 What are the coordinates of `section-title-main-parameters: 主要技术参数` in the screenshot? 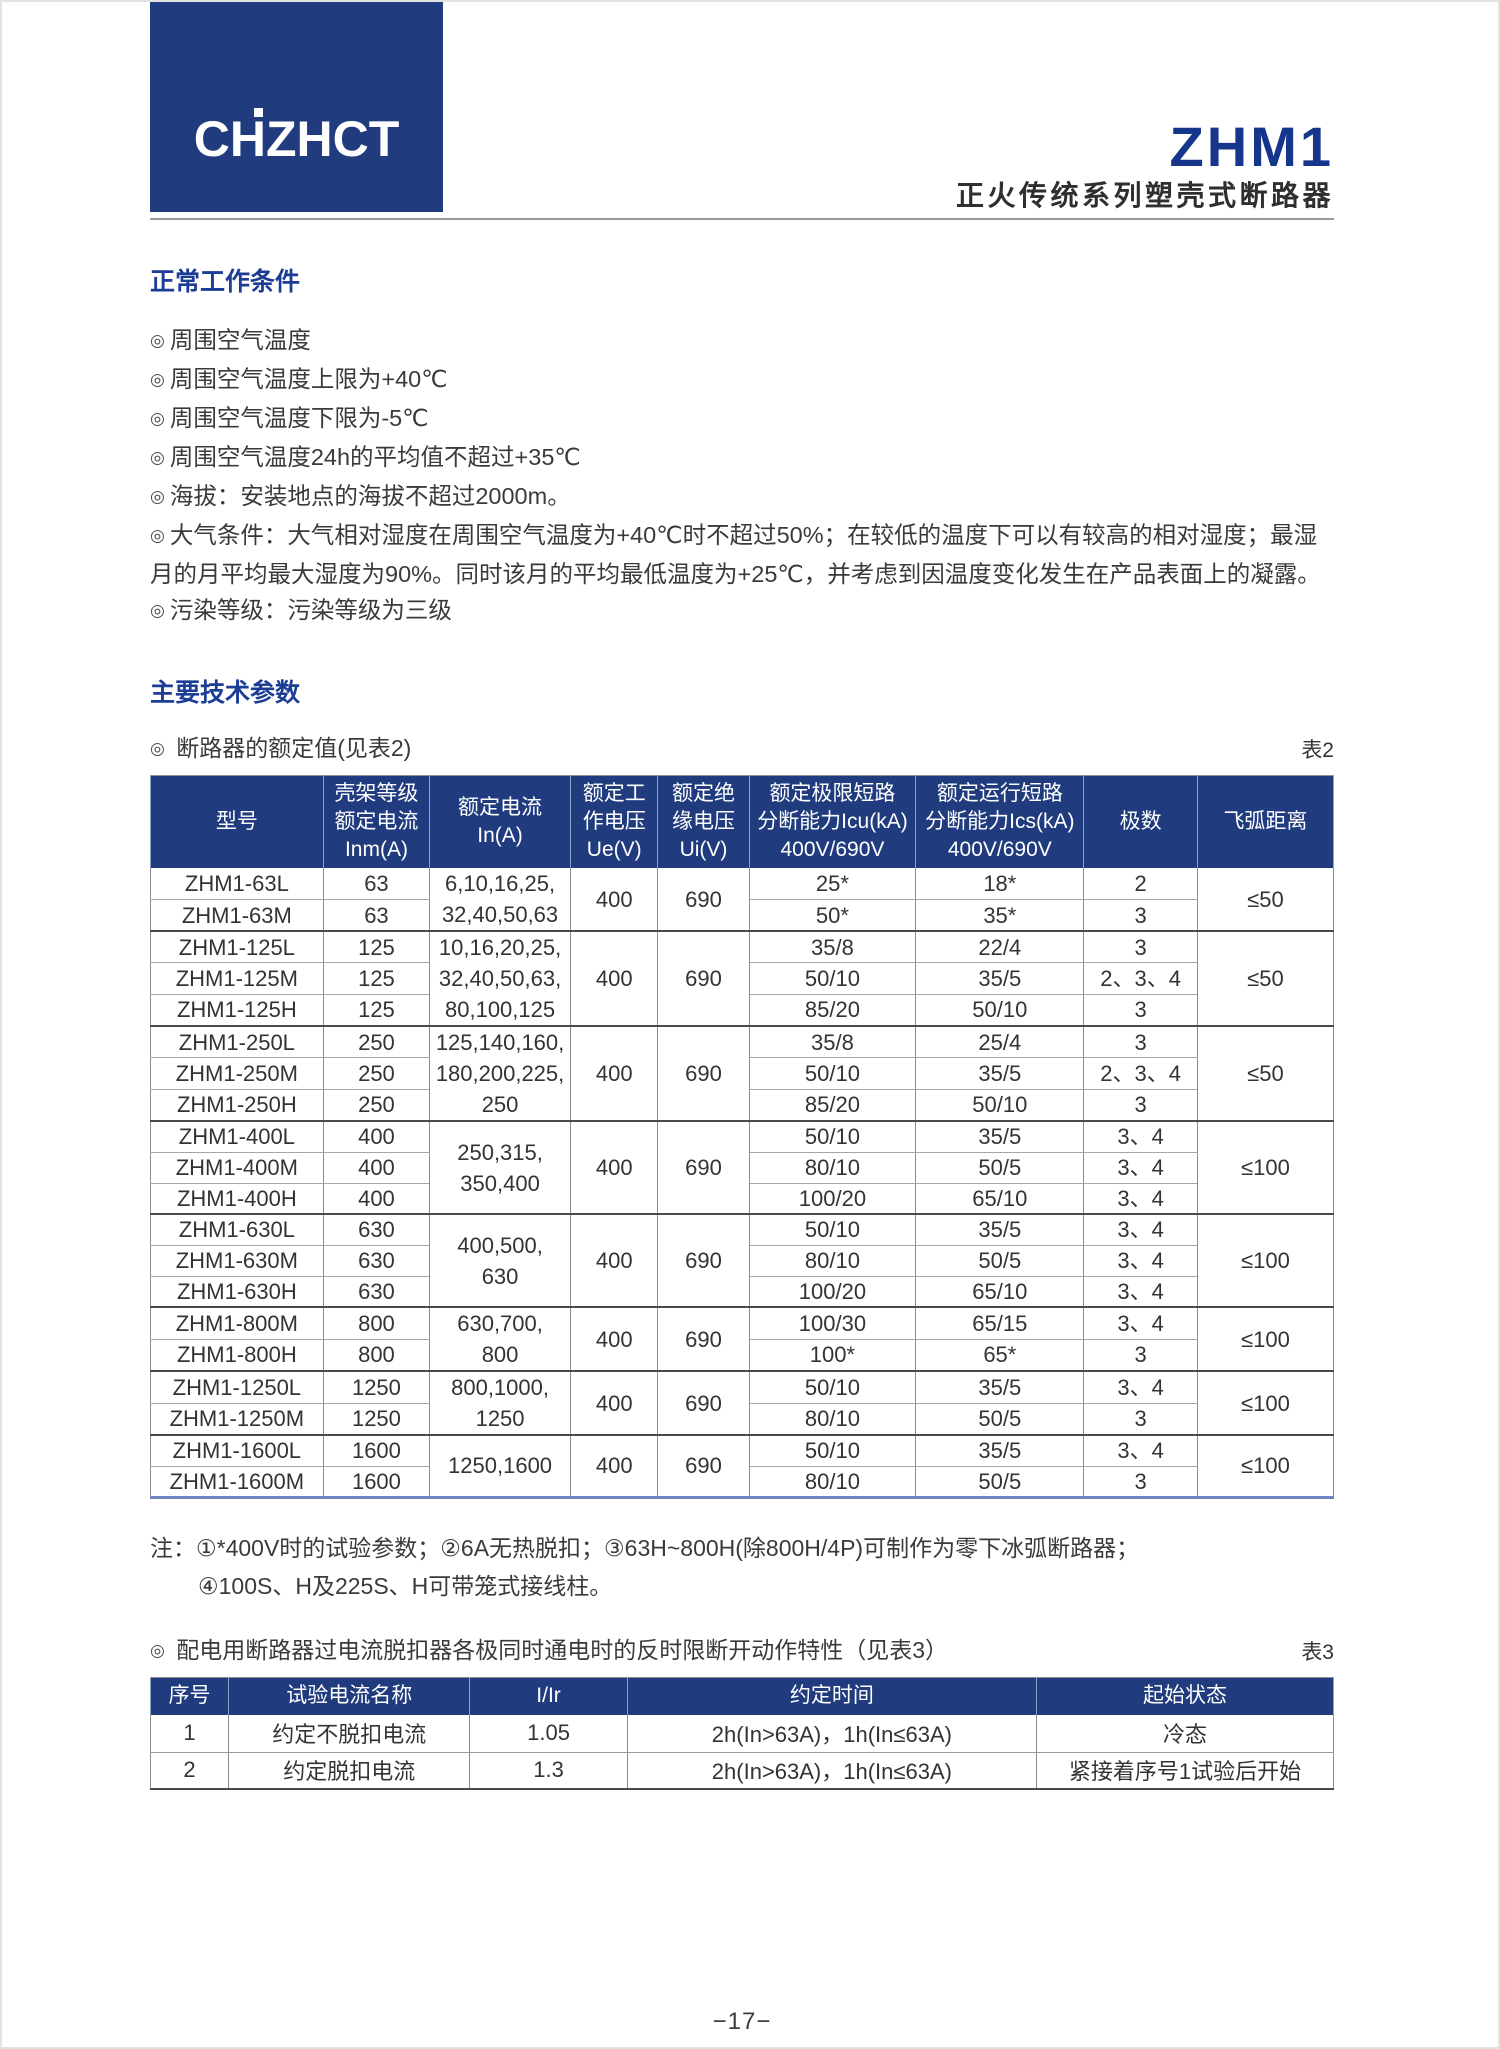 It's located at (225, 693).